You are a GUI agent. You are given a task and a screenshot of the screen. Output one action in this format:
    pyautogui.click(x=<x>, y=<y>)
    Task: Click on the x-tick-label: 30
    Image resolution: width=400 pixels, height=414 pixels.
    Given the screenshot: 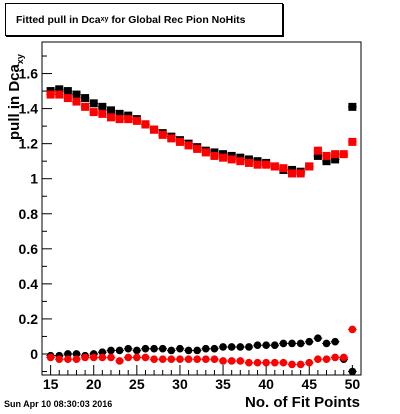 What is the action you would take?
    pyautogui.click(x=180, y=384)
    